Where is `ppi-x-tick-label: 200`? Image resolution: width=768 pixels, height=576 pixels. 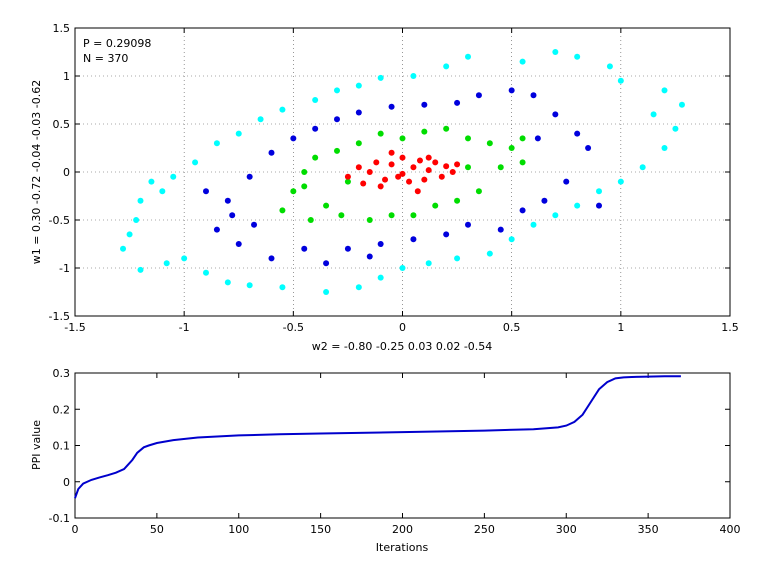 ppi-x-tick-label: 200 is located at coordinates (402, 529).